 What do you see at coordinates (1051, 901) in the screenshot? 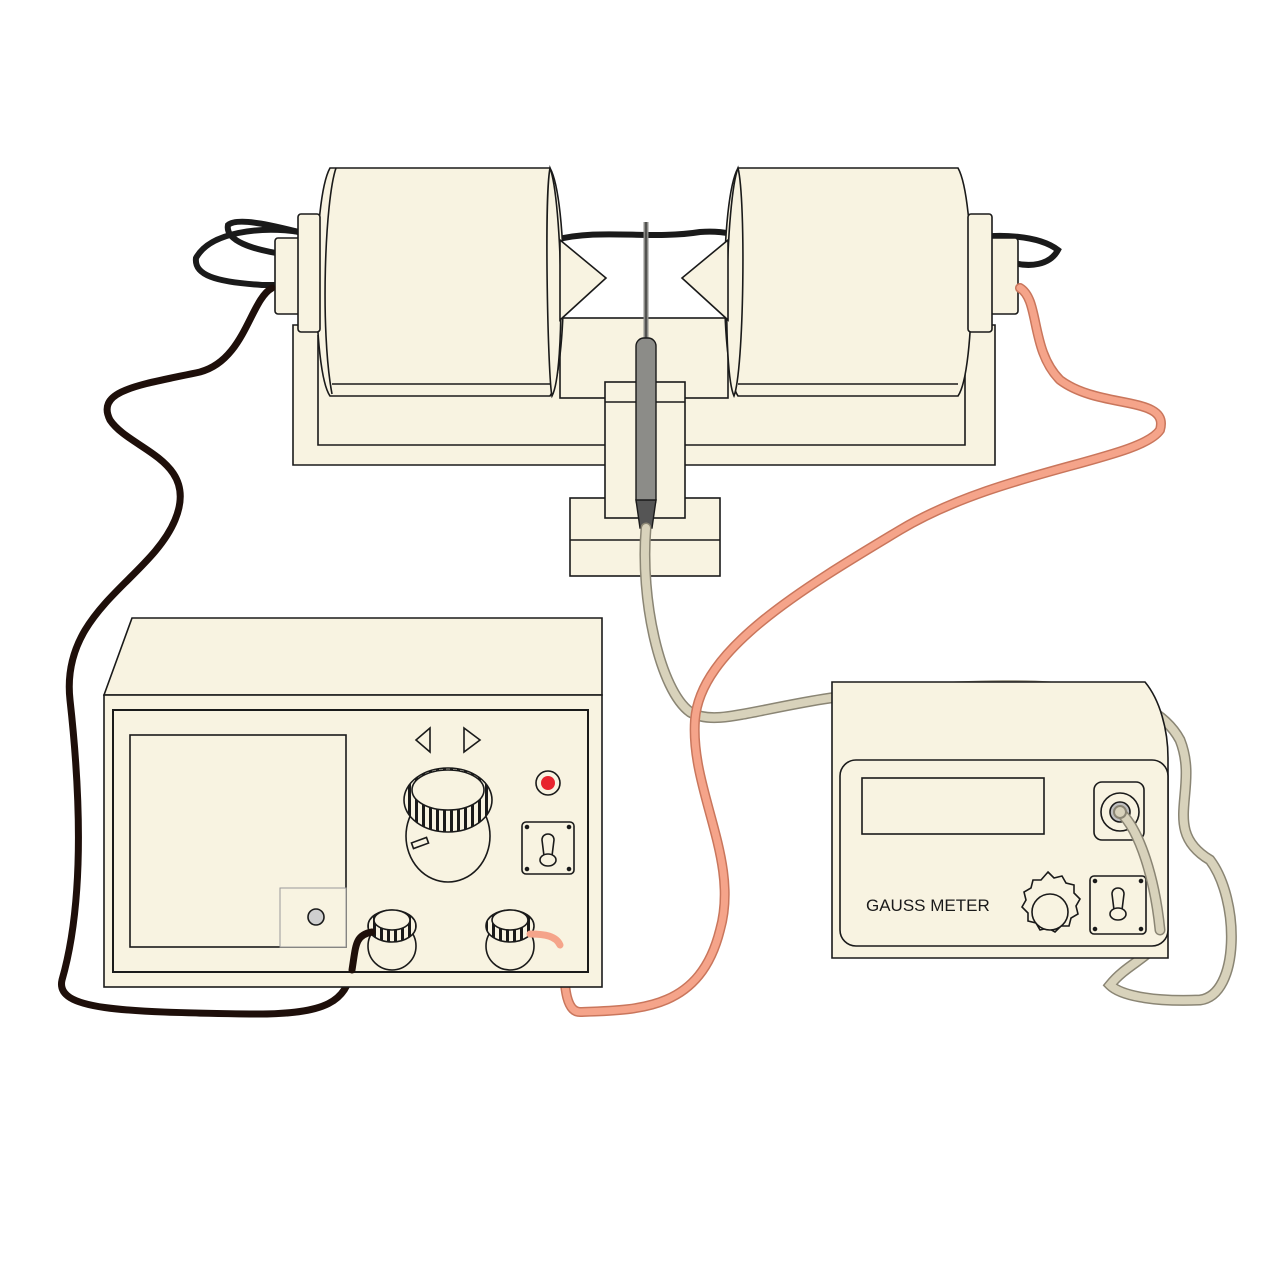
I see `gaussmeter-knob-icon` at bounding box center [1051, 901].